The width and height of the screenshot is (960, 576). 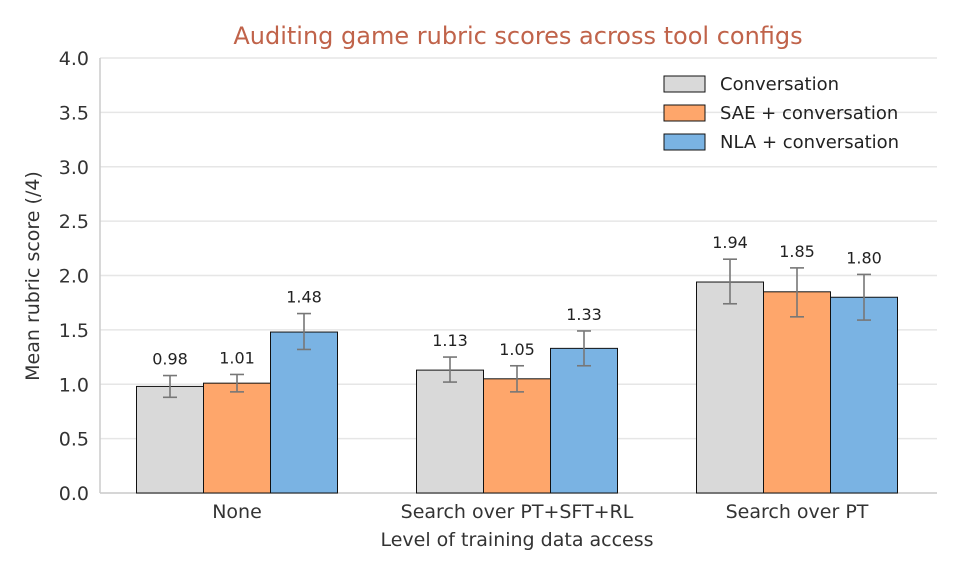 What do you see at coordinates (304, 297) in the screenshot?
I see `data-label: 1.48` at bounding box center [304, 297].